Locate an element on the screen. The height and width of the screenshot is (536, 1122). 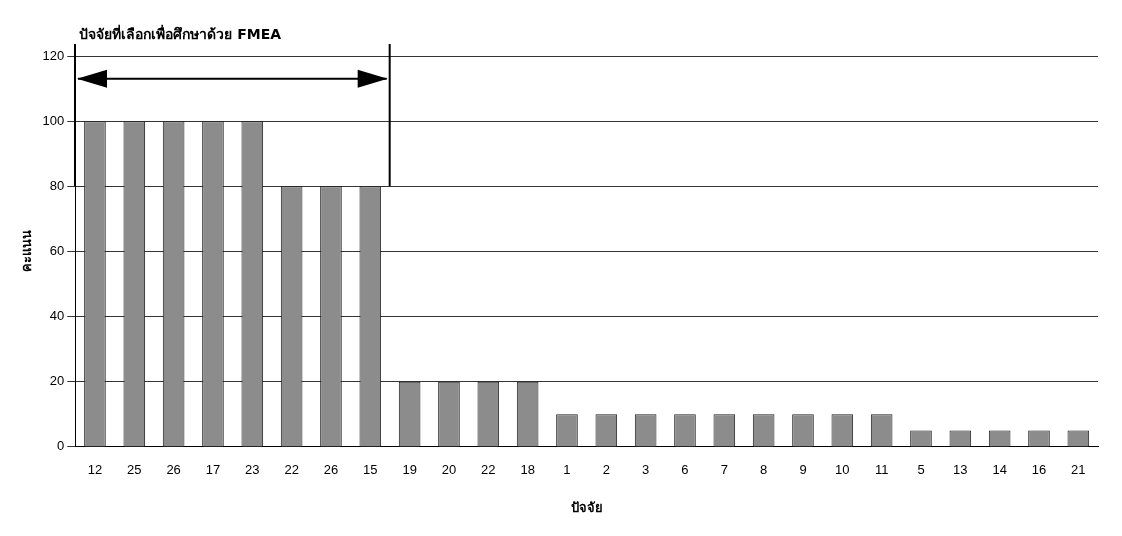
text: ปัจจัยที่เลือกเพื่อศึกษาด้วย FMEA is located at coordinates (180, 32).